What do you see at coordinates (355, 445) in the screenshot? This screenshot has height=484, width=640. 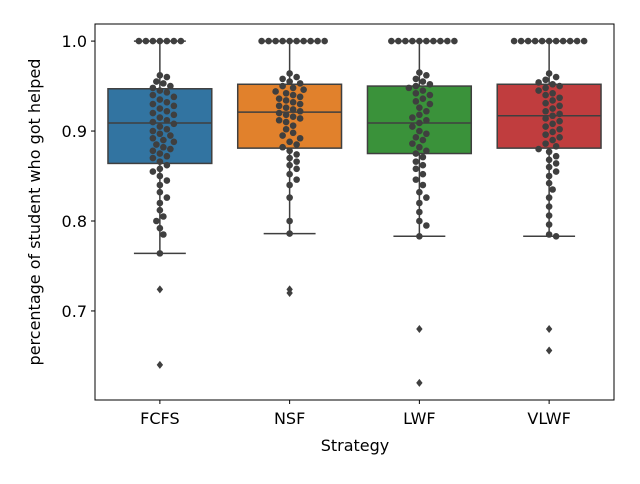 I see `x-axis-label: Strategy` at bounding box center [355, 445].